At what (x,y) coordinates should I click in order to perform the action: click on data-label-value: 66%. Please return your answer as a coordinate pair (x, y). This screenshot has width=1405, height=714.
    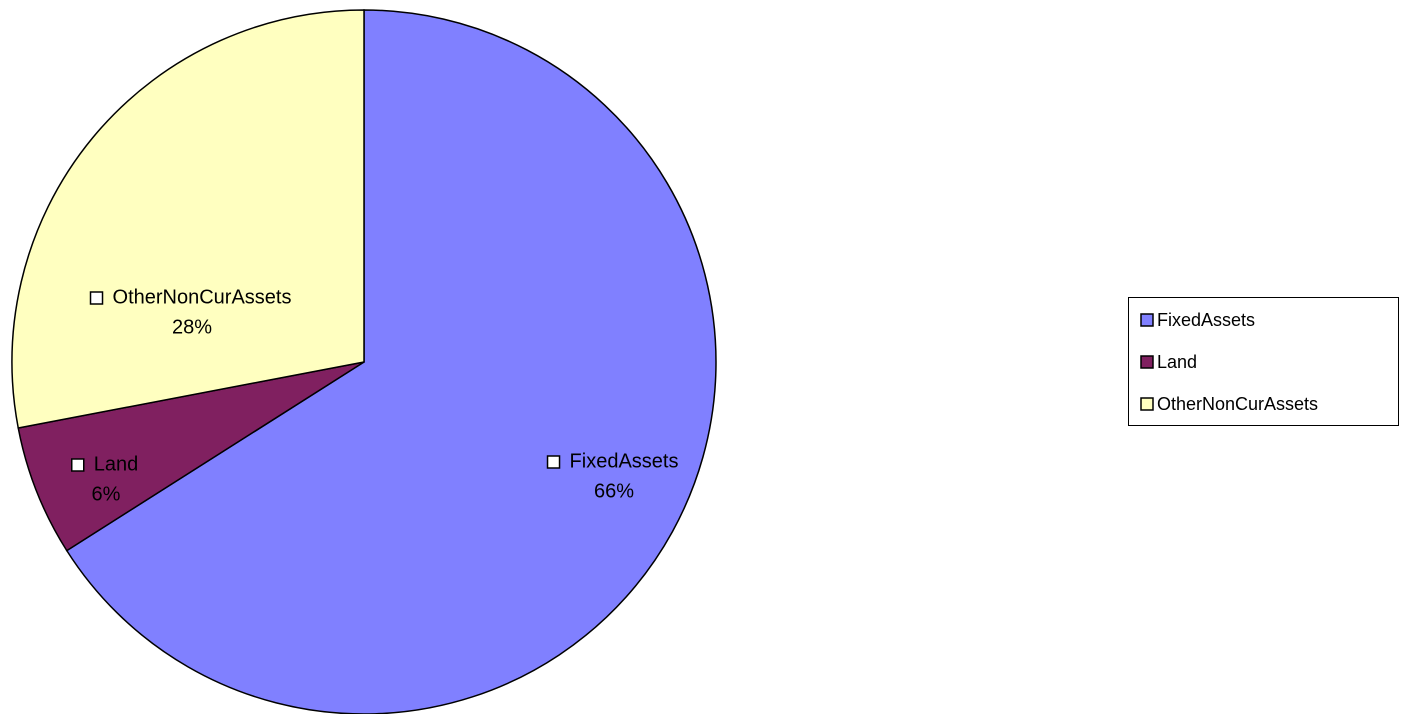
    Looking at the image, I should click on (614, 491).